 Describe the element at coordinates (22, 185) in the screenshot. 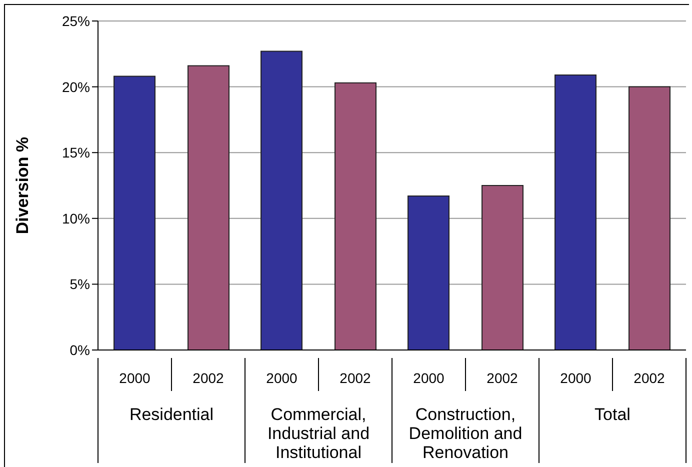

I see `y-axis-title: Diversion %` at that location.